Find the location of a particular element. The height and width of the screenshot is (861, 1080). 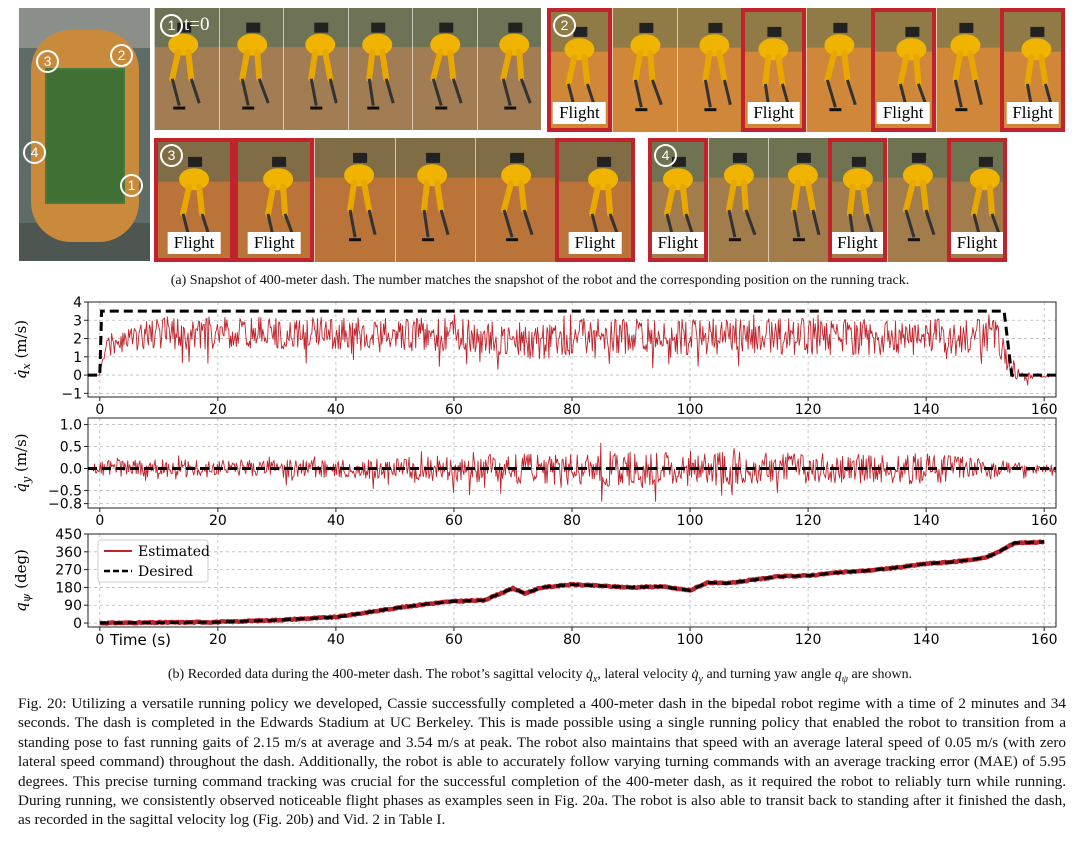

y-tick-label: 4 is located at coordinates (77, 303).